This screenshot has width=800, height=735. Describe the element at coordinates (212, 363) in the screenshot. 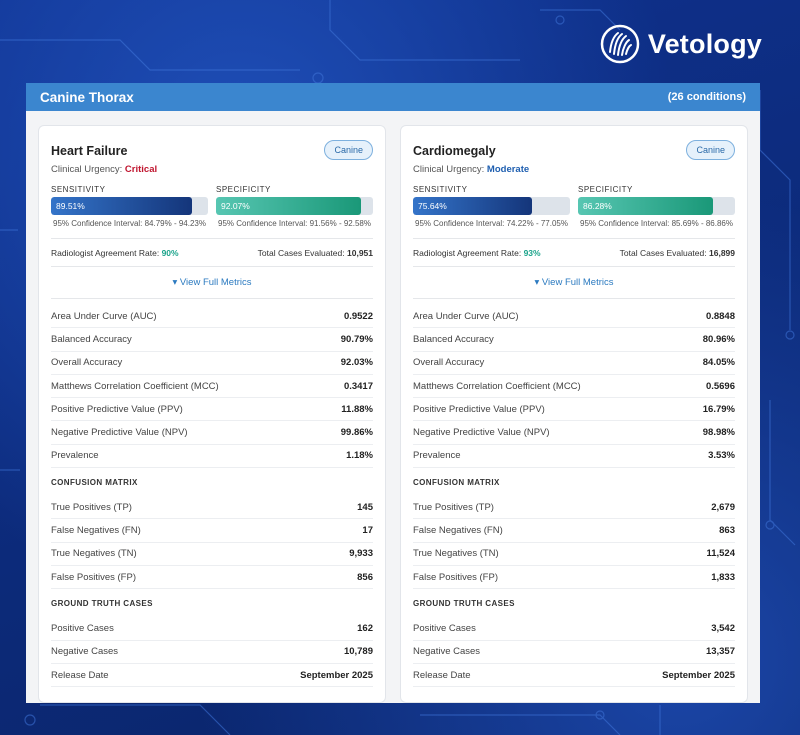

I see `metric-row: Overall Accuracy 92.03%` at that location.